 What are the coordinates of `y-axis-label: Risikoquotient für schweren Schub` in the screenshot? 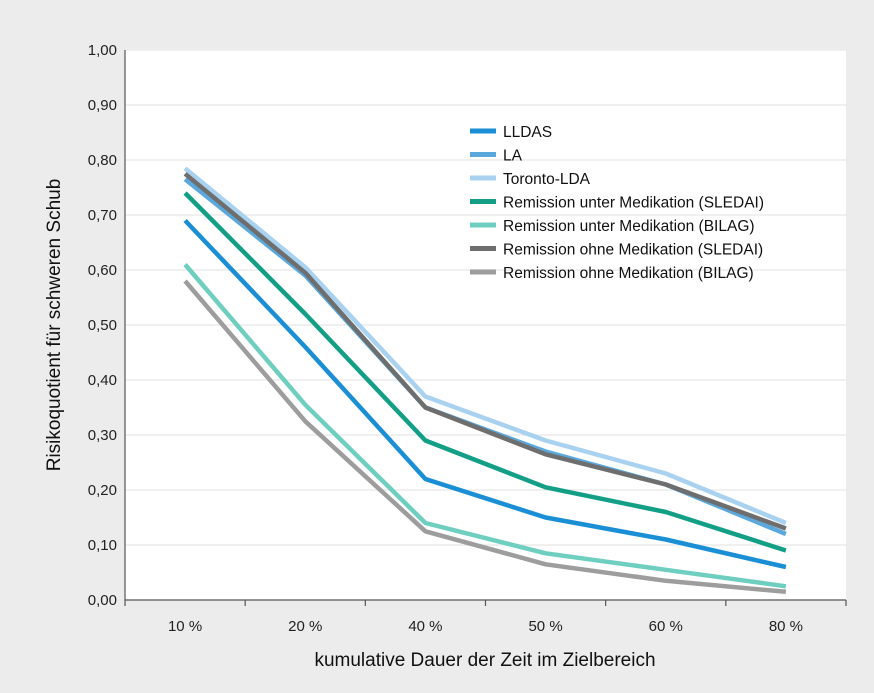 It's located at (54, 325).